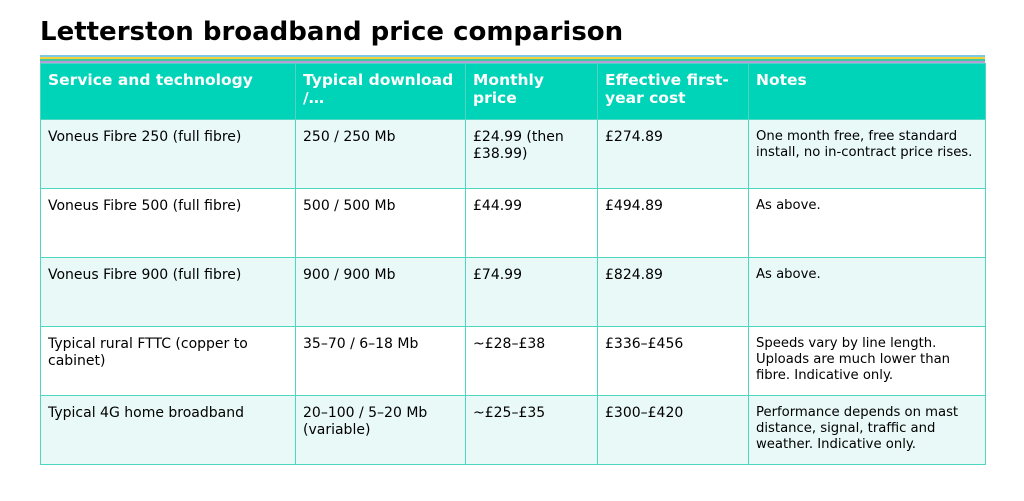 This screenshot has width=1024, height=501. What do you see at coordinates (781, 80) in the screenshot?
I see `column-header-label: Notes` at bounding box center [781, 80].